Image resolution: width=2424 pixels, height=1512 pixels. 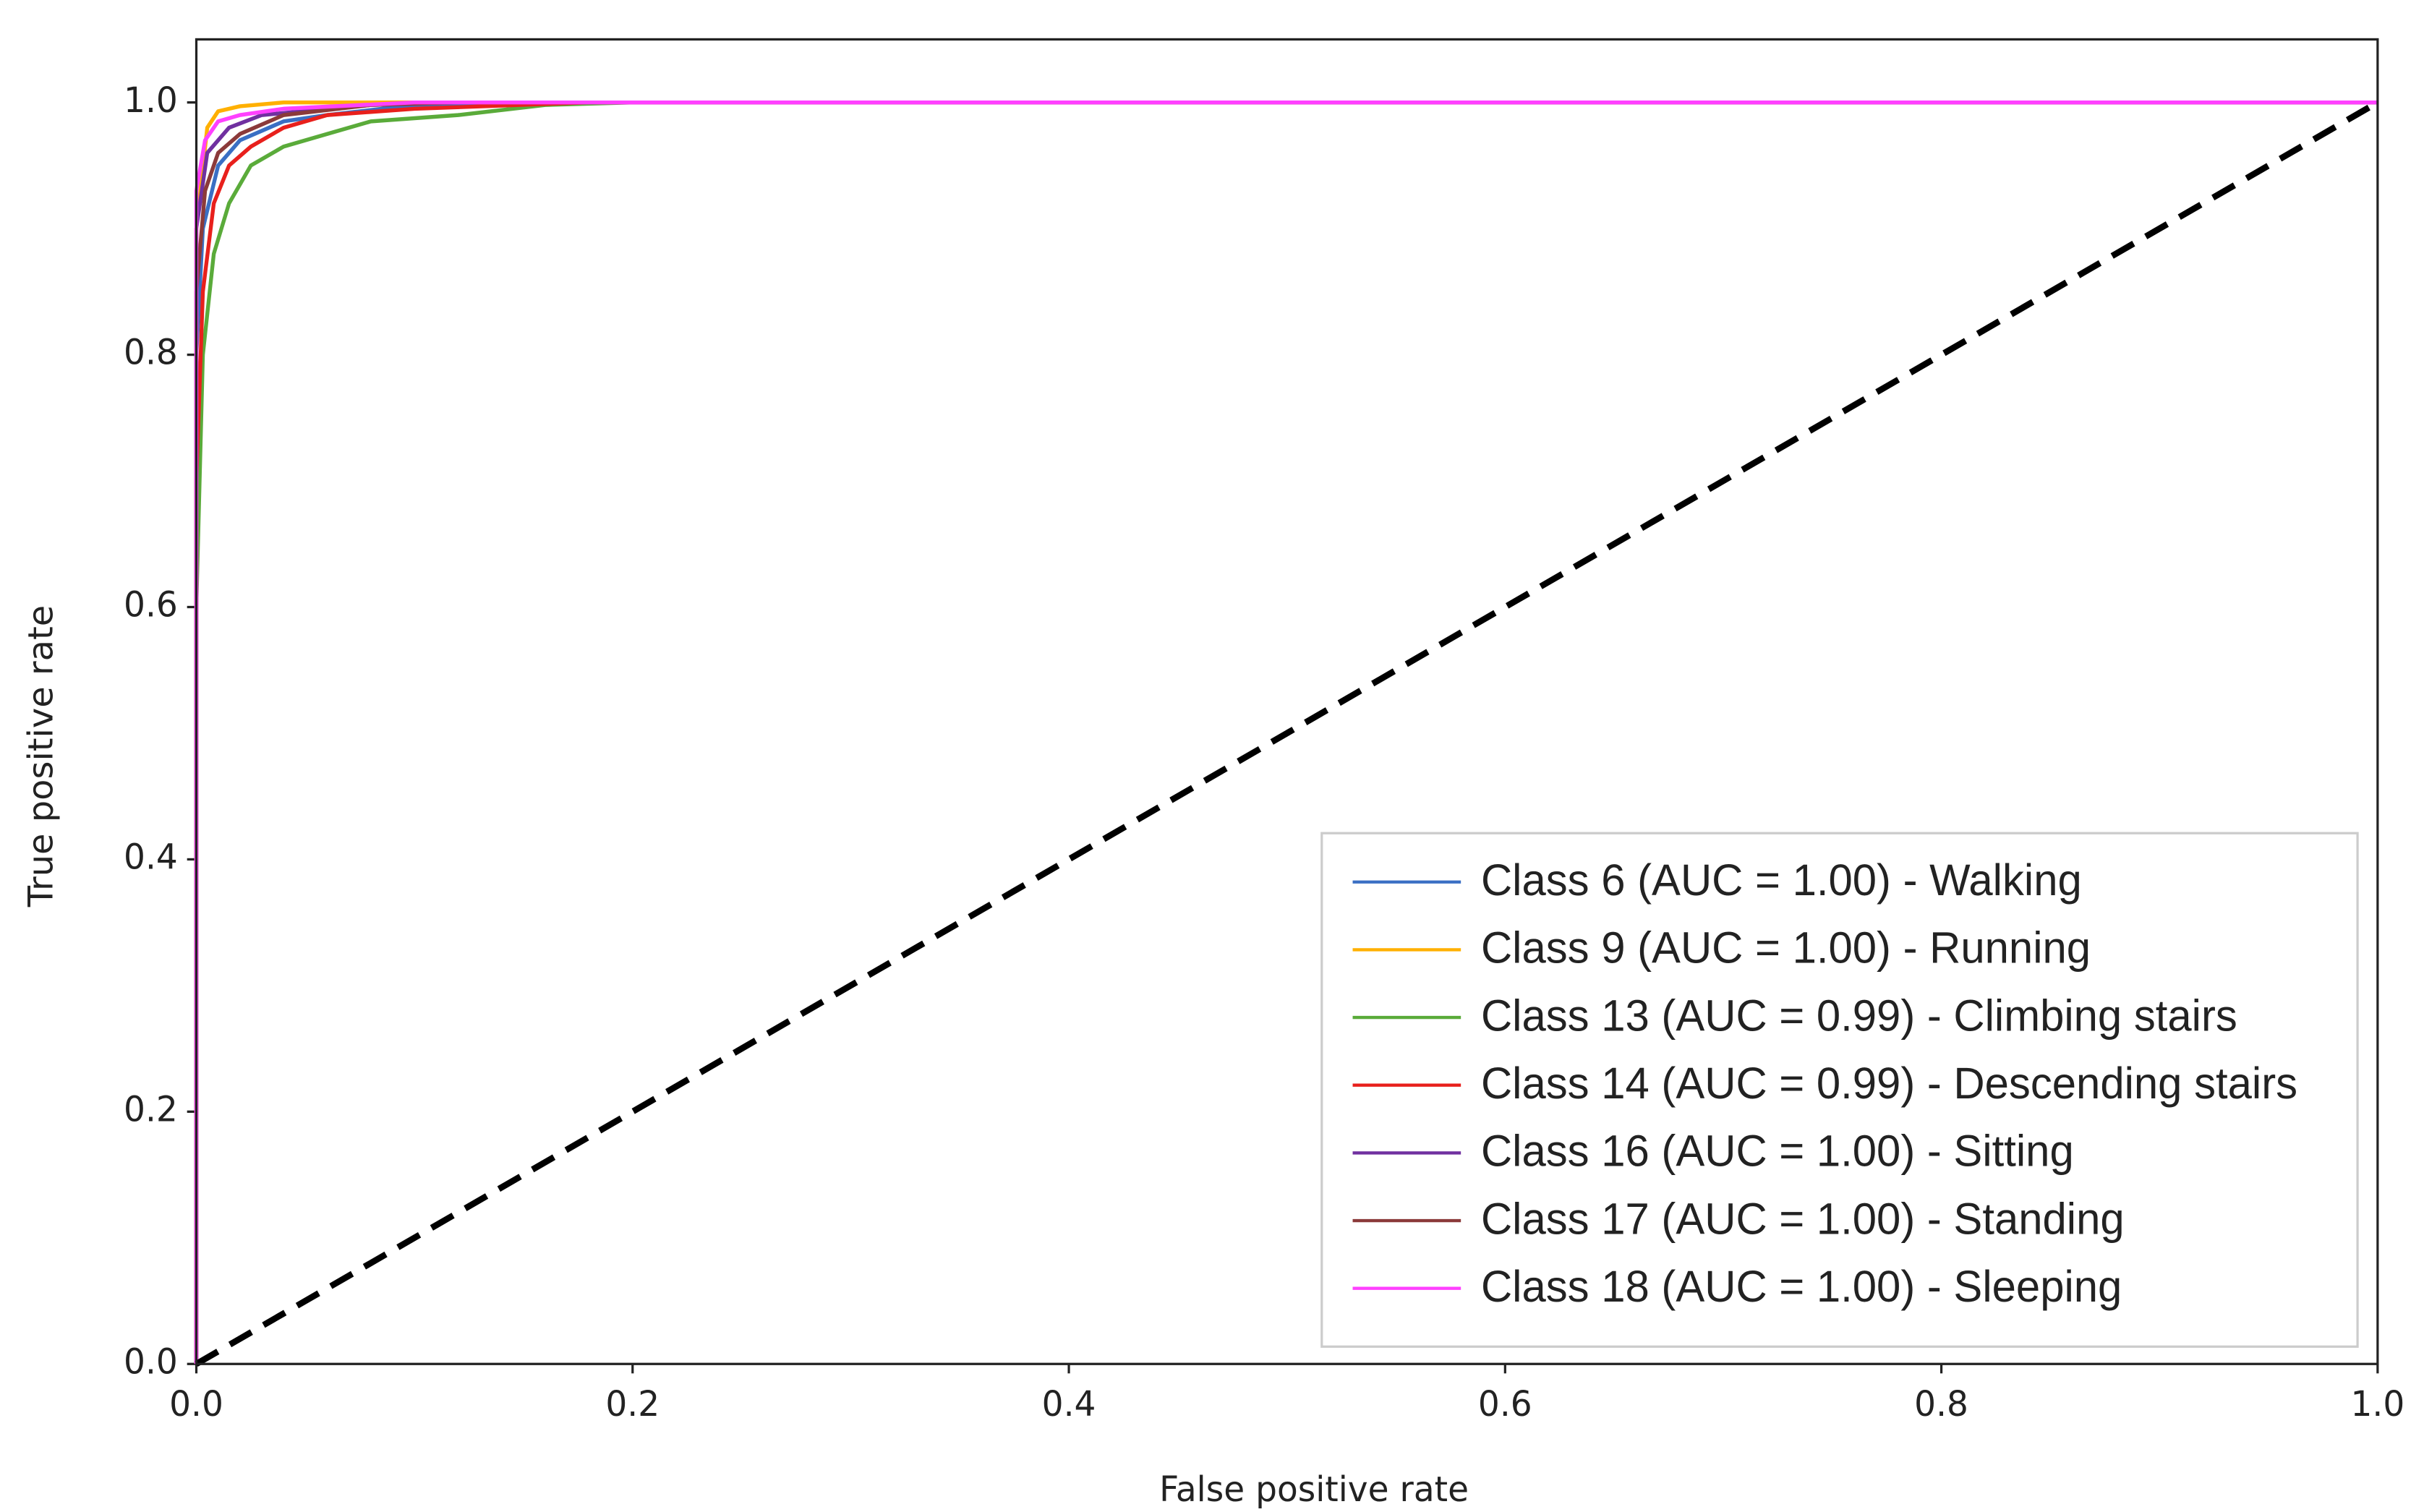 What do you see at coordinates (1786, 948) in the screenshot?
I see `legend-label: Class 9 (AUC = 1.00) - Running` at bounding box center [1786, 948].